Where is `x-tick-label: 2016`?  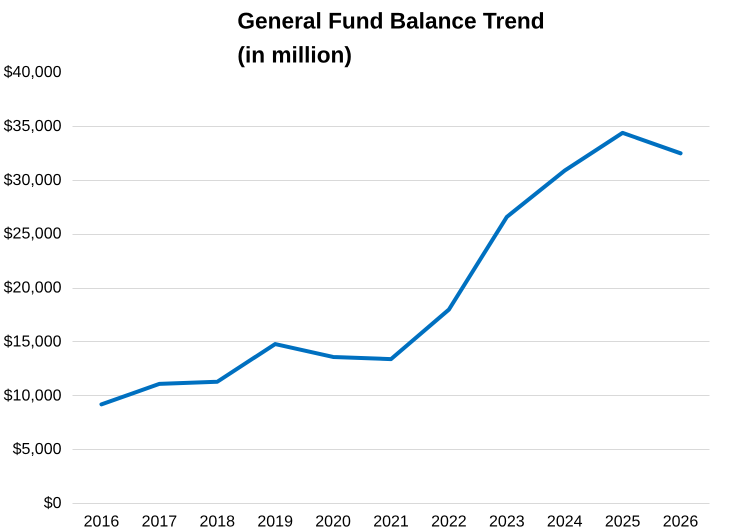
x-tick-label: 2016 is located at coordinates (102, 521).